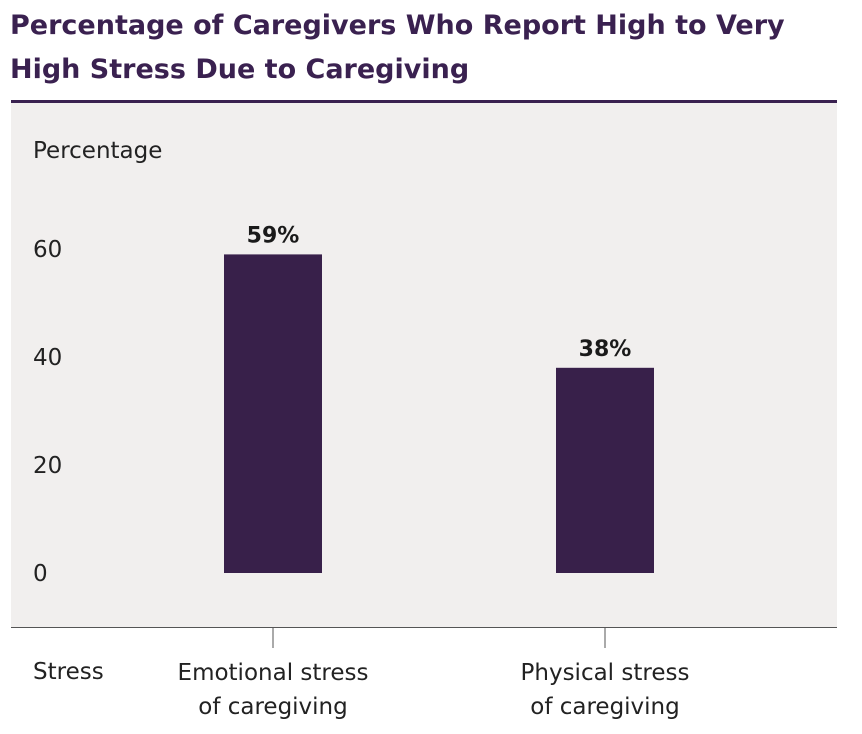 The image size is (862, 734). I want to click on y-tick-label: 0, so click(40, 574).